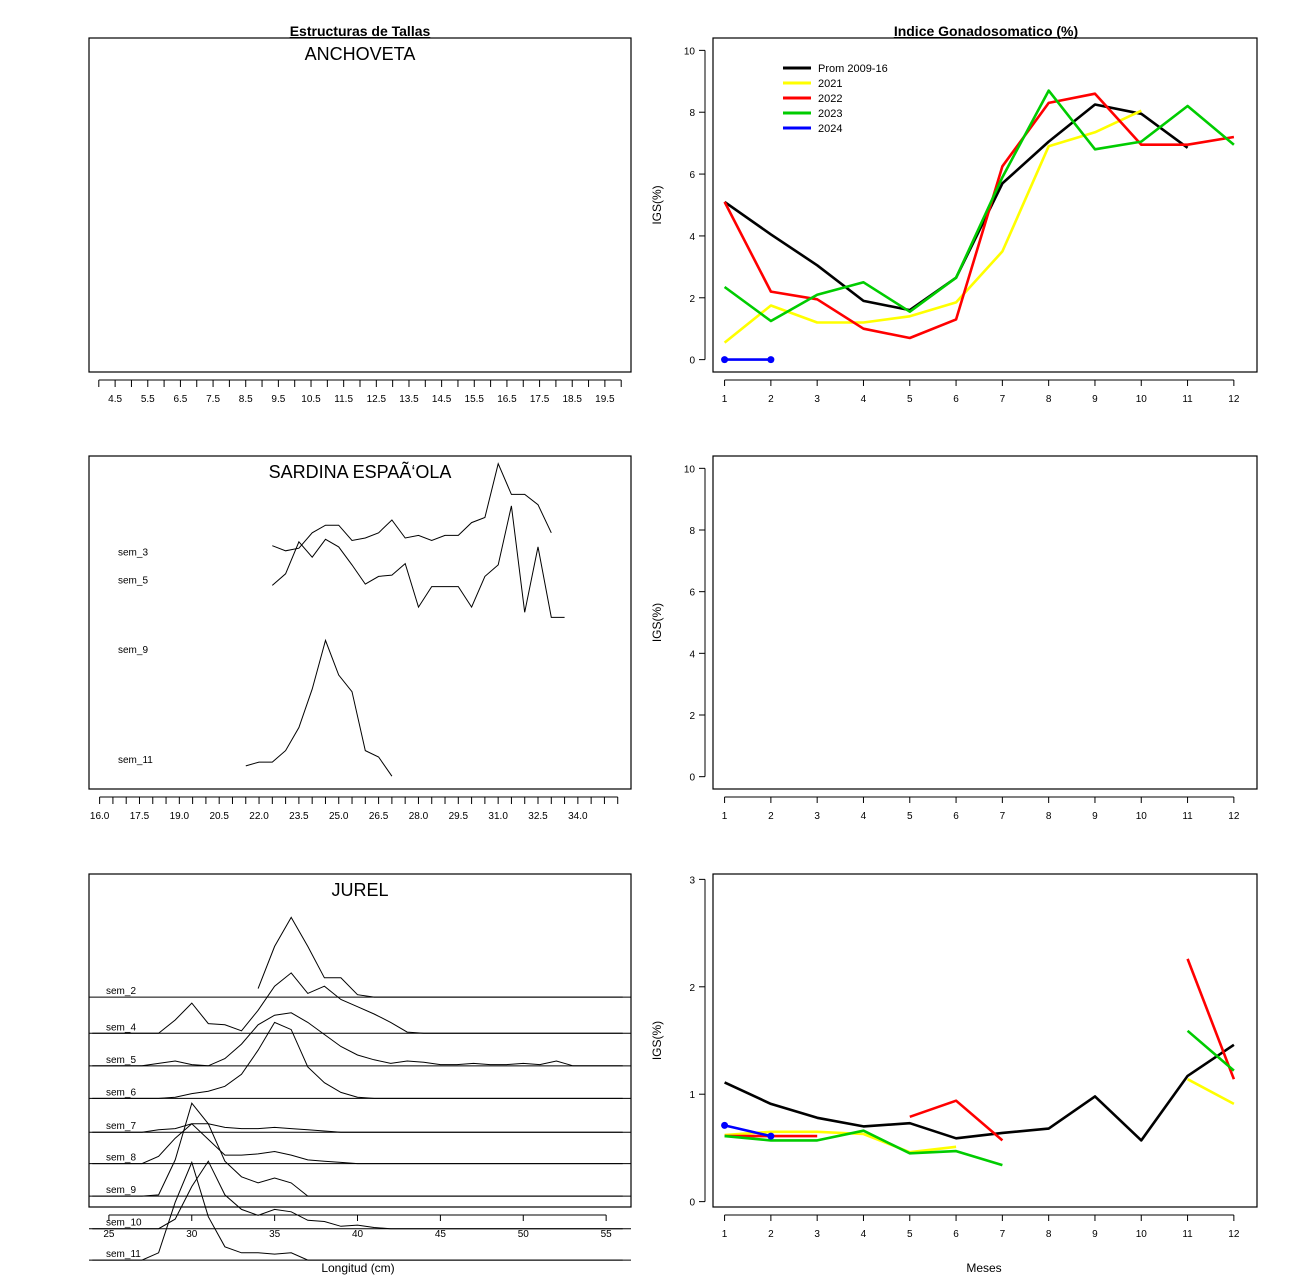 This screenshot has height=1286, width=1289. I want to click on x-tick-label: 25, so click(109, 1234).